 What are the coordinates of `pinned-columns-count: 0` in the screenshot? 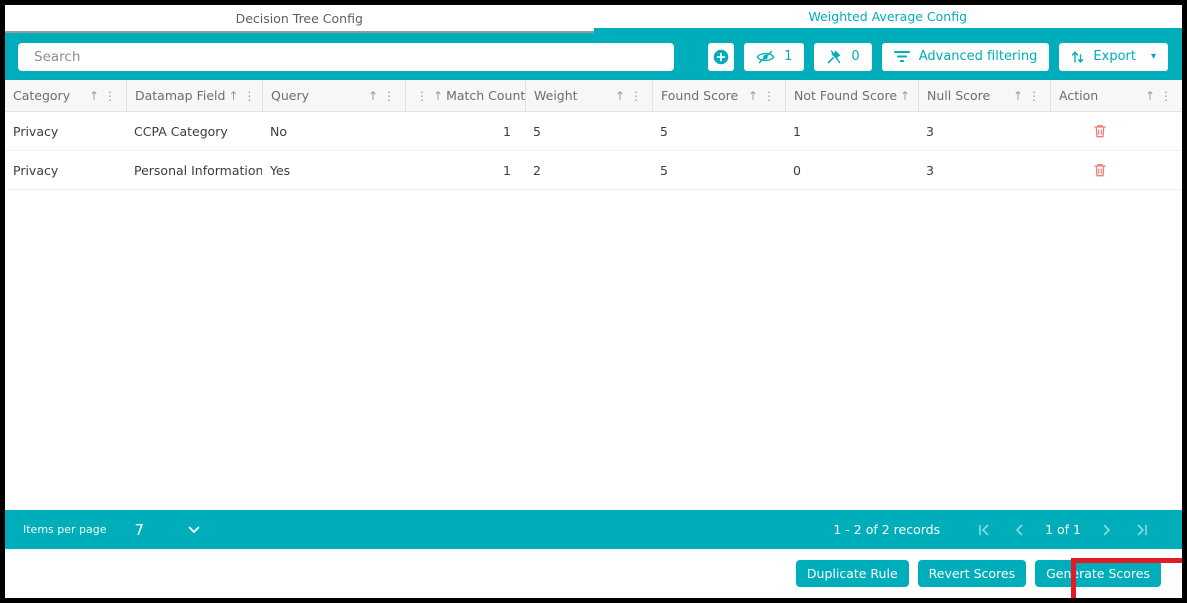 It's located at (855, 56).